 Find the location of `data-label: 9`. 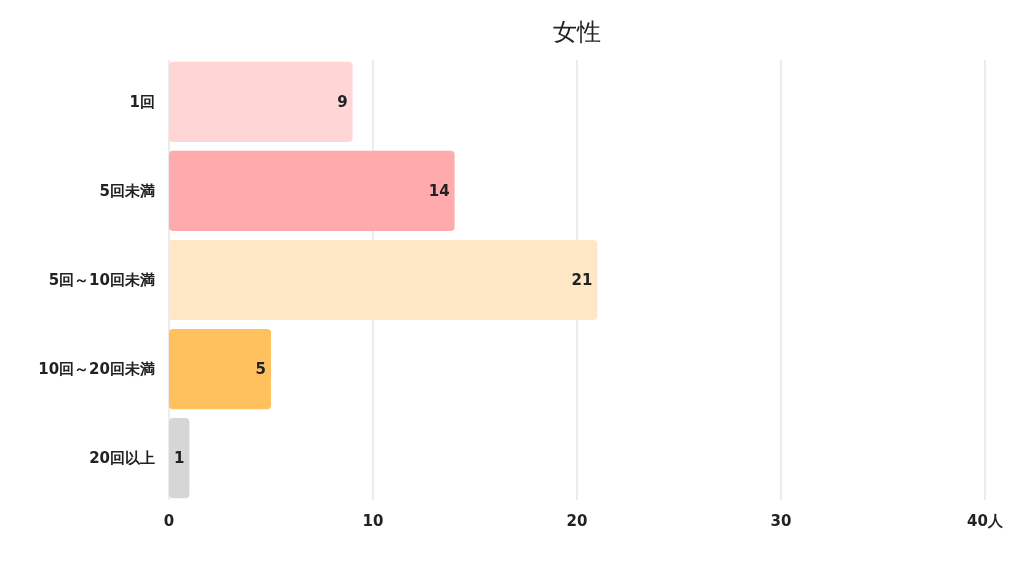

data-label: 9 is located at coordinates (342, 102).